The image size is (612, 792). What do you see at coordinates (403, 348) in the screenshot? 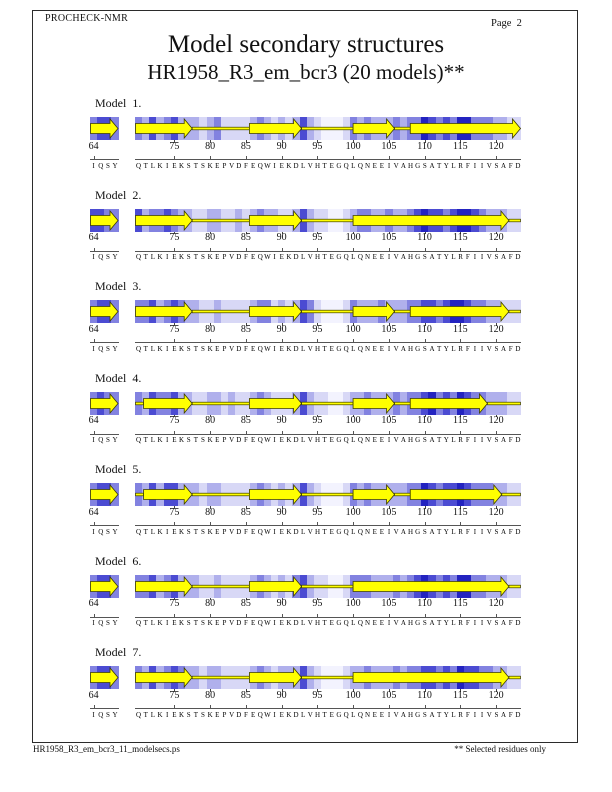
I see `sequence-letter: A` at bounding box center [403, 348].